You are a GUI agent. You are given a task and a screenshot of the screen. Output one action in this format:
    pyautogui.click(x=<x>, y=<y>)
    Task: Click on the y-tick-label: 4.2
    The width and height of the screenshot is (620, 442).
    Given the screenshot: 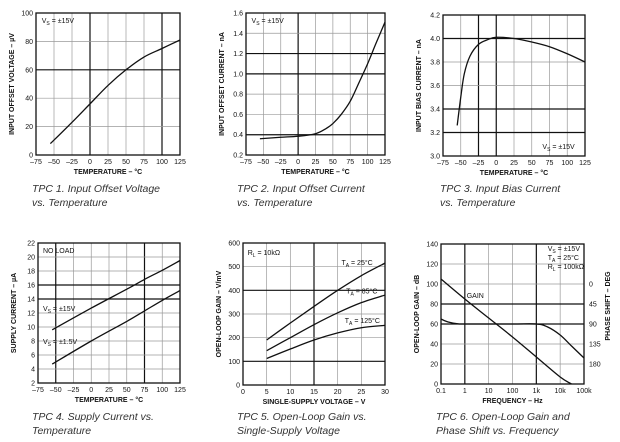 What is the action you would take?
    pyautogui.click(x=435, y=16)
    